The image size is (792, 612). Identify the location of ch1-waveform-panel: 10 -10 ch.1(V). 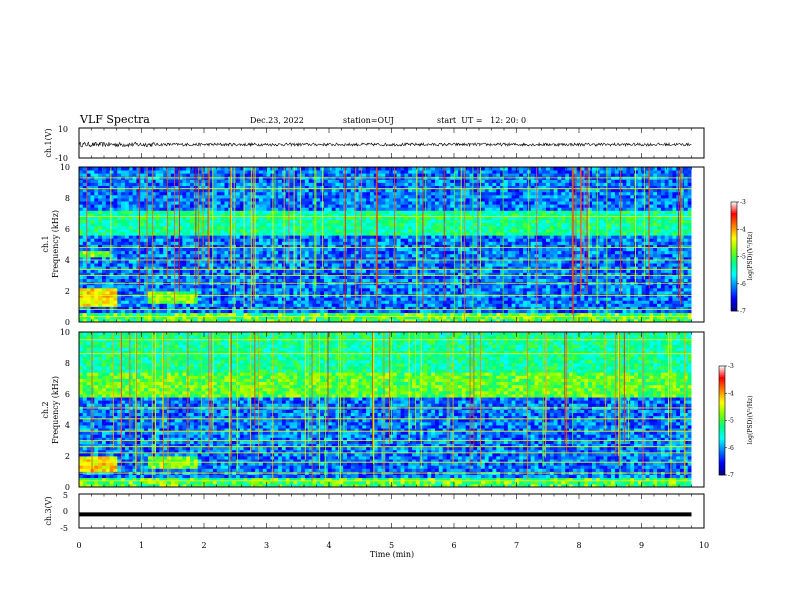
(374, 144).